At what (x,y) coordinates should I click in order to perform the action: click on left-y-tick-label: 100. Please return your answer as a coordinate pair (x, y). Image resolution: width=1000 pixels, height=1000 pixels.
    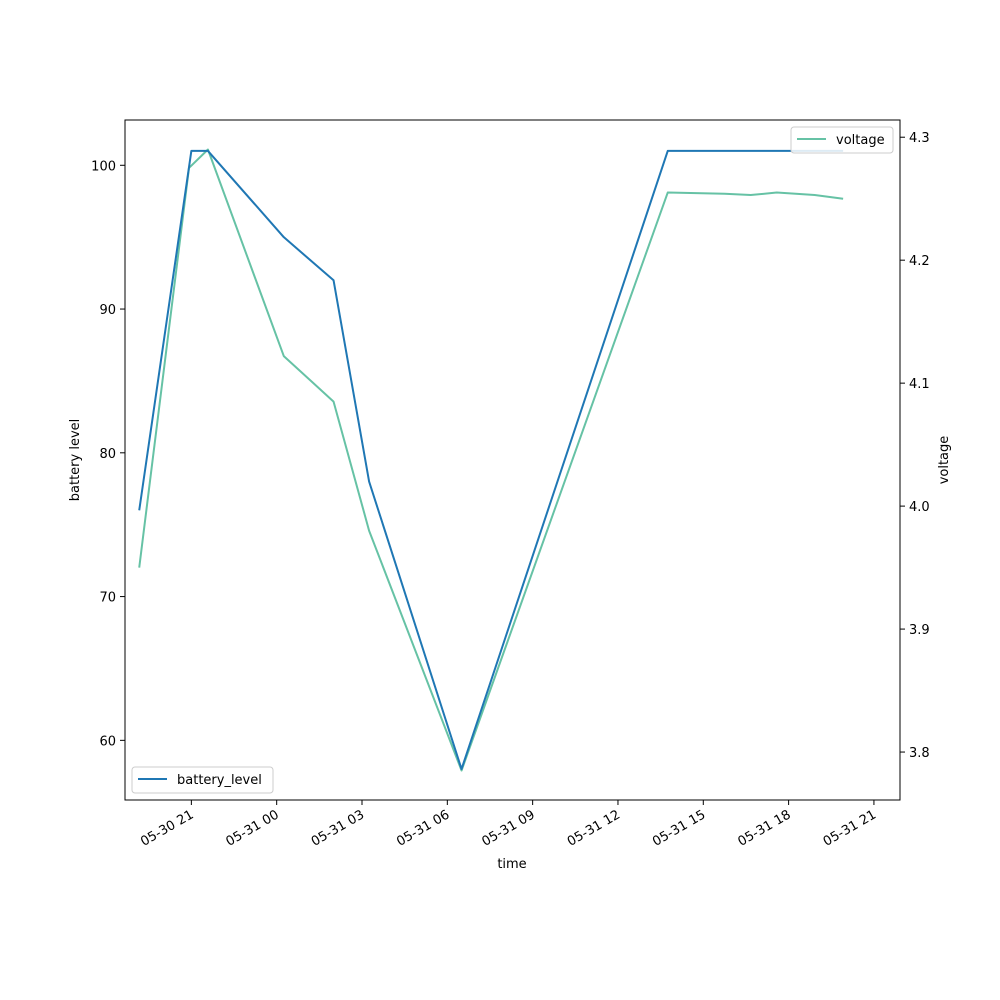
    Looking at the image, I should click on (103, 166).